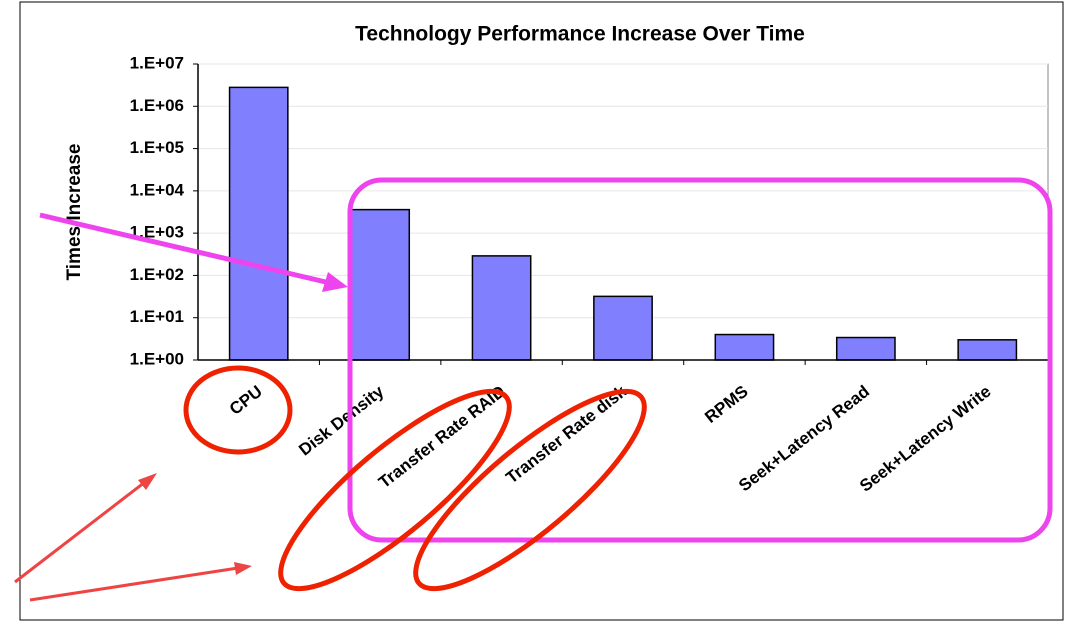 The image size is (1073, 626). I want to click on y-tick-label: 1.E+02, so click(157, 274).